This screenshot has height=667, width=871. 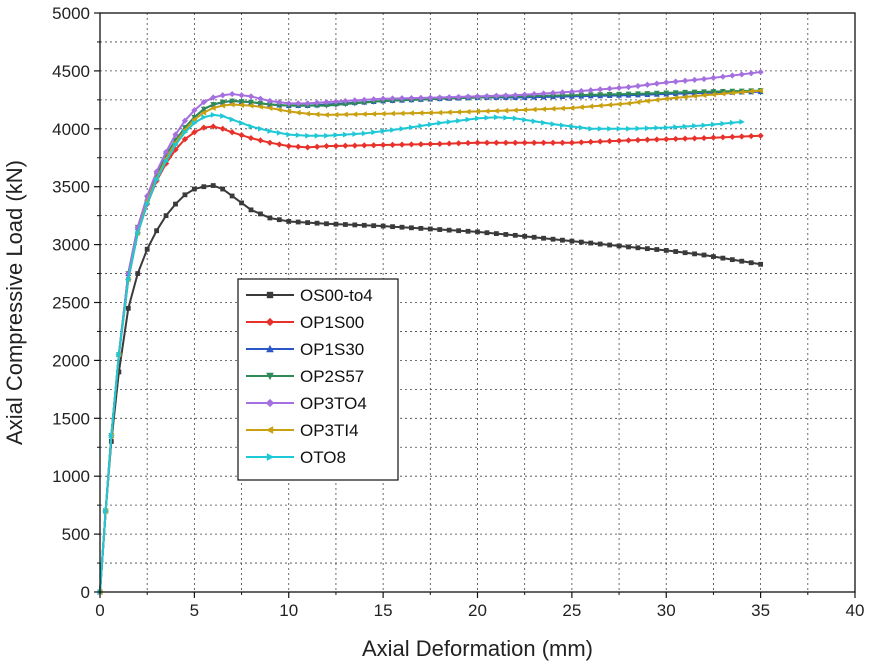 I want to click on y-tick-label: 4000, so click(x=71, y=129).